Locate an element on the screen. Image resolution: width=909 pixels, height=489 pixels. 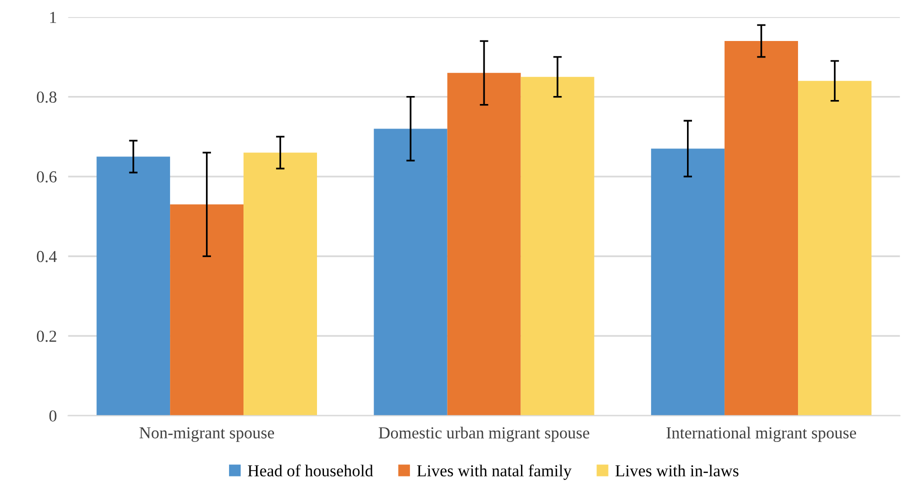
legend-label: Lives with in-laws is located at coordinates (676, 470).